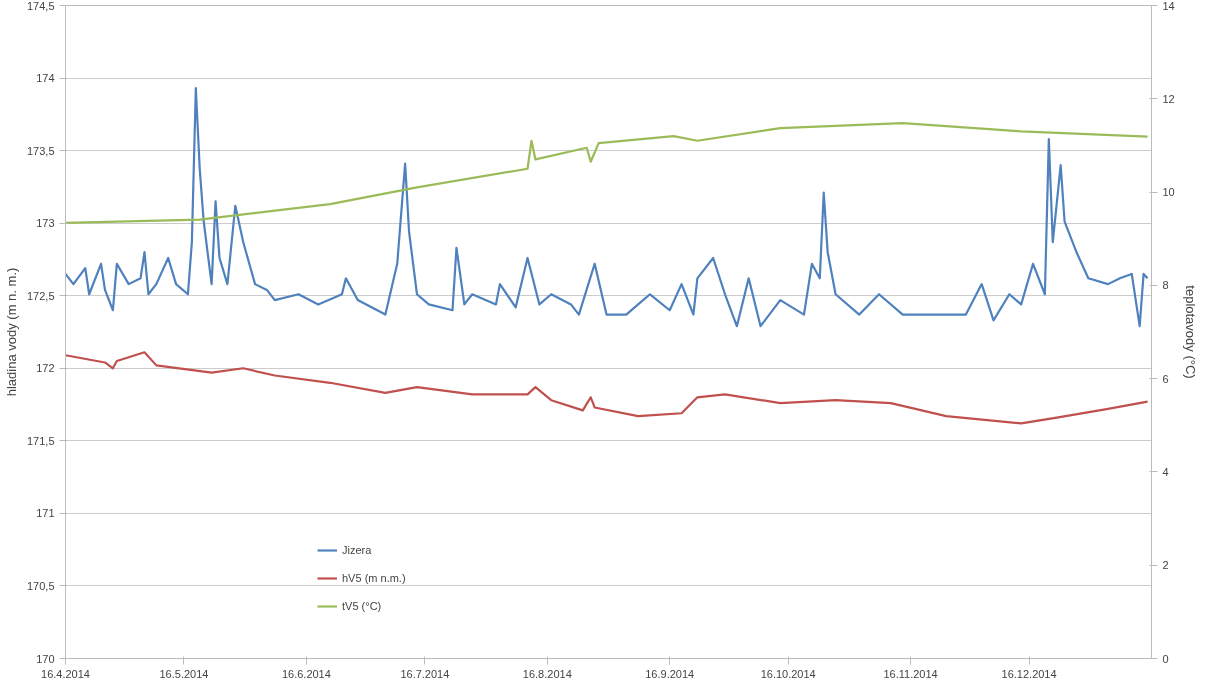 This screenshot has width=1213, height=689. What do you see at coordinates (306, 673) in the screenshot?
I see `x-tick-label: 16.6.2014` at bounding box center [306, 673].